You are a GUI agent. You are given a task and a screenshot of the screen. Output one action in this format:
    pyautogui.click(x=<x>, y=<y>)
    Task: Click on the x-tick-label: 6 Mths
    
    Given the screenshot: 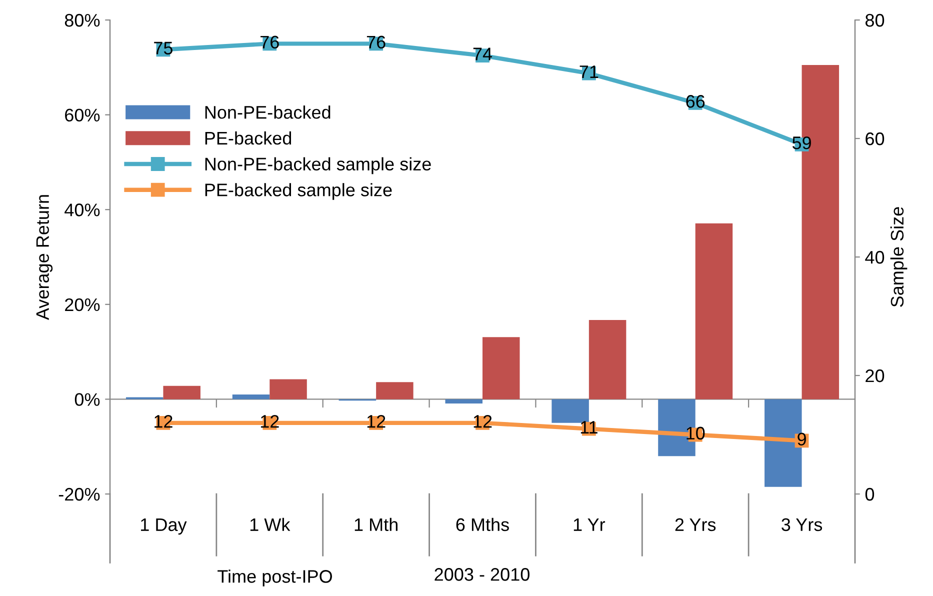 What is the action you would take?
    pyautogui.click(x=482, y=525)
    